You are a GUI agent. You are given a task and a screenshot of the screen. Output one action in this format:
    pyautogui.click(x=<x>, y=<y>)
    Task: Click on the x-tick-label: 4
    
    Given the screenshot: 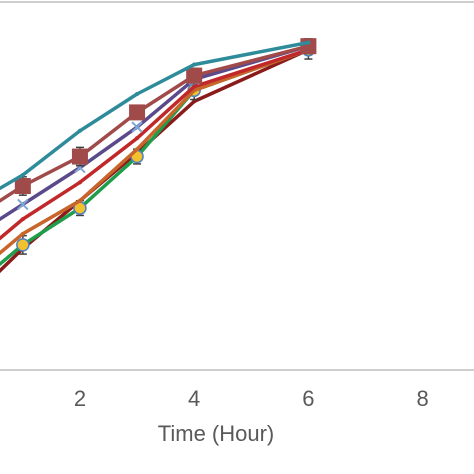 What is the action you would take?
    pyautogui.click(x=194, y=398)
    